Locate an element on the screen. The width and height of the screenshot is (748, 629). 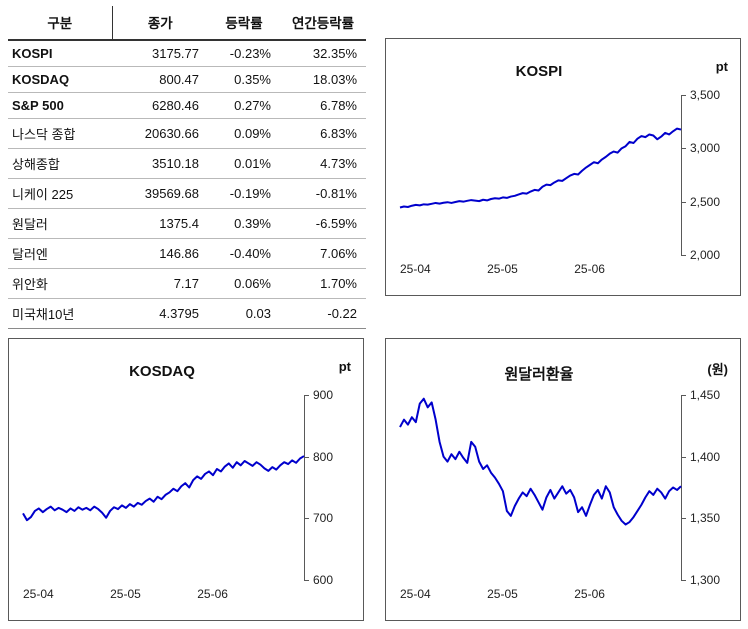
close-value: 800.47 is located at coordinates (160, 79).